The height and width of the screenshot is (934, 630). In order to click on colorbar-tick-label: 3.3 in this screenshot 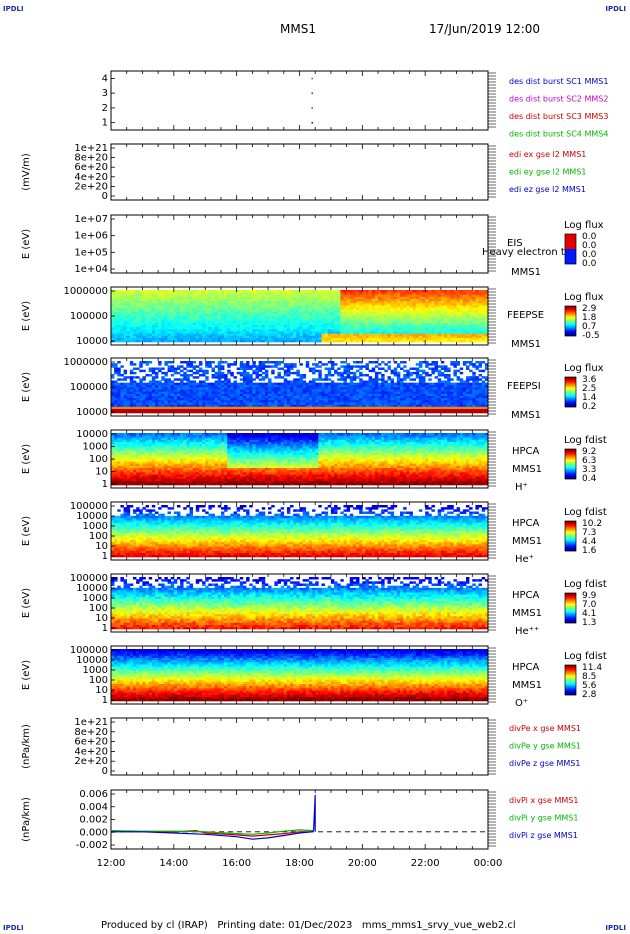, I will do `click(589, 470)`.